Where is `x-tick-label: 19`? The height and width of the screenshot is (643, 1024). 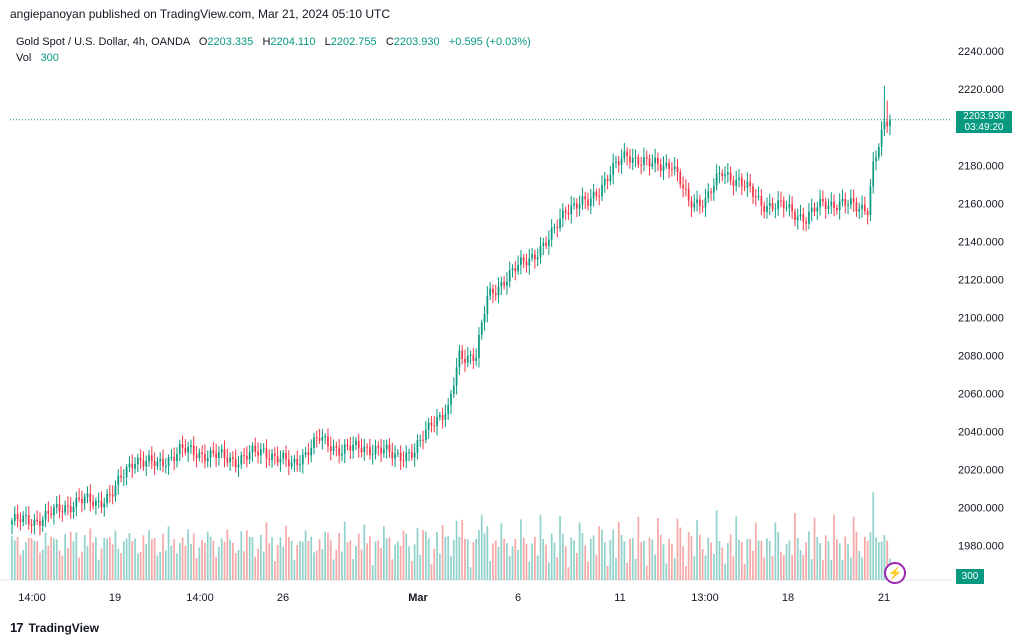 x-tick-label: 19 is located at coordinates (115, 598).